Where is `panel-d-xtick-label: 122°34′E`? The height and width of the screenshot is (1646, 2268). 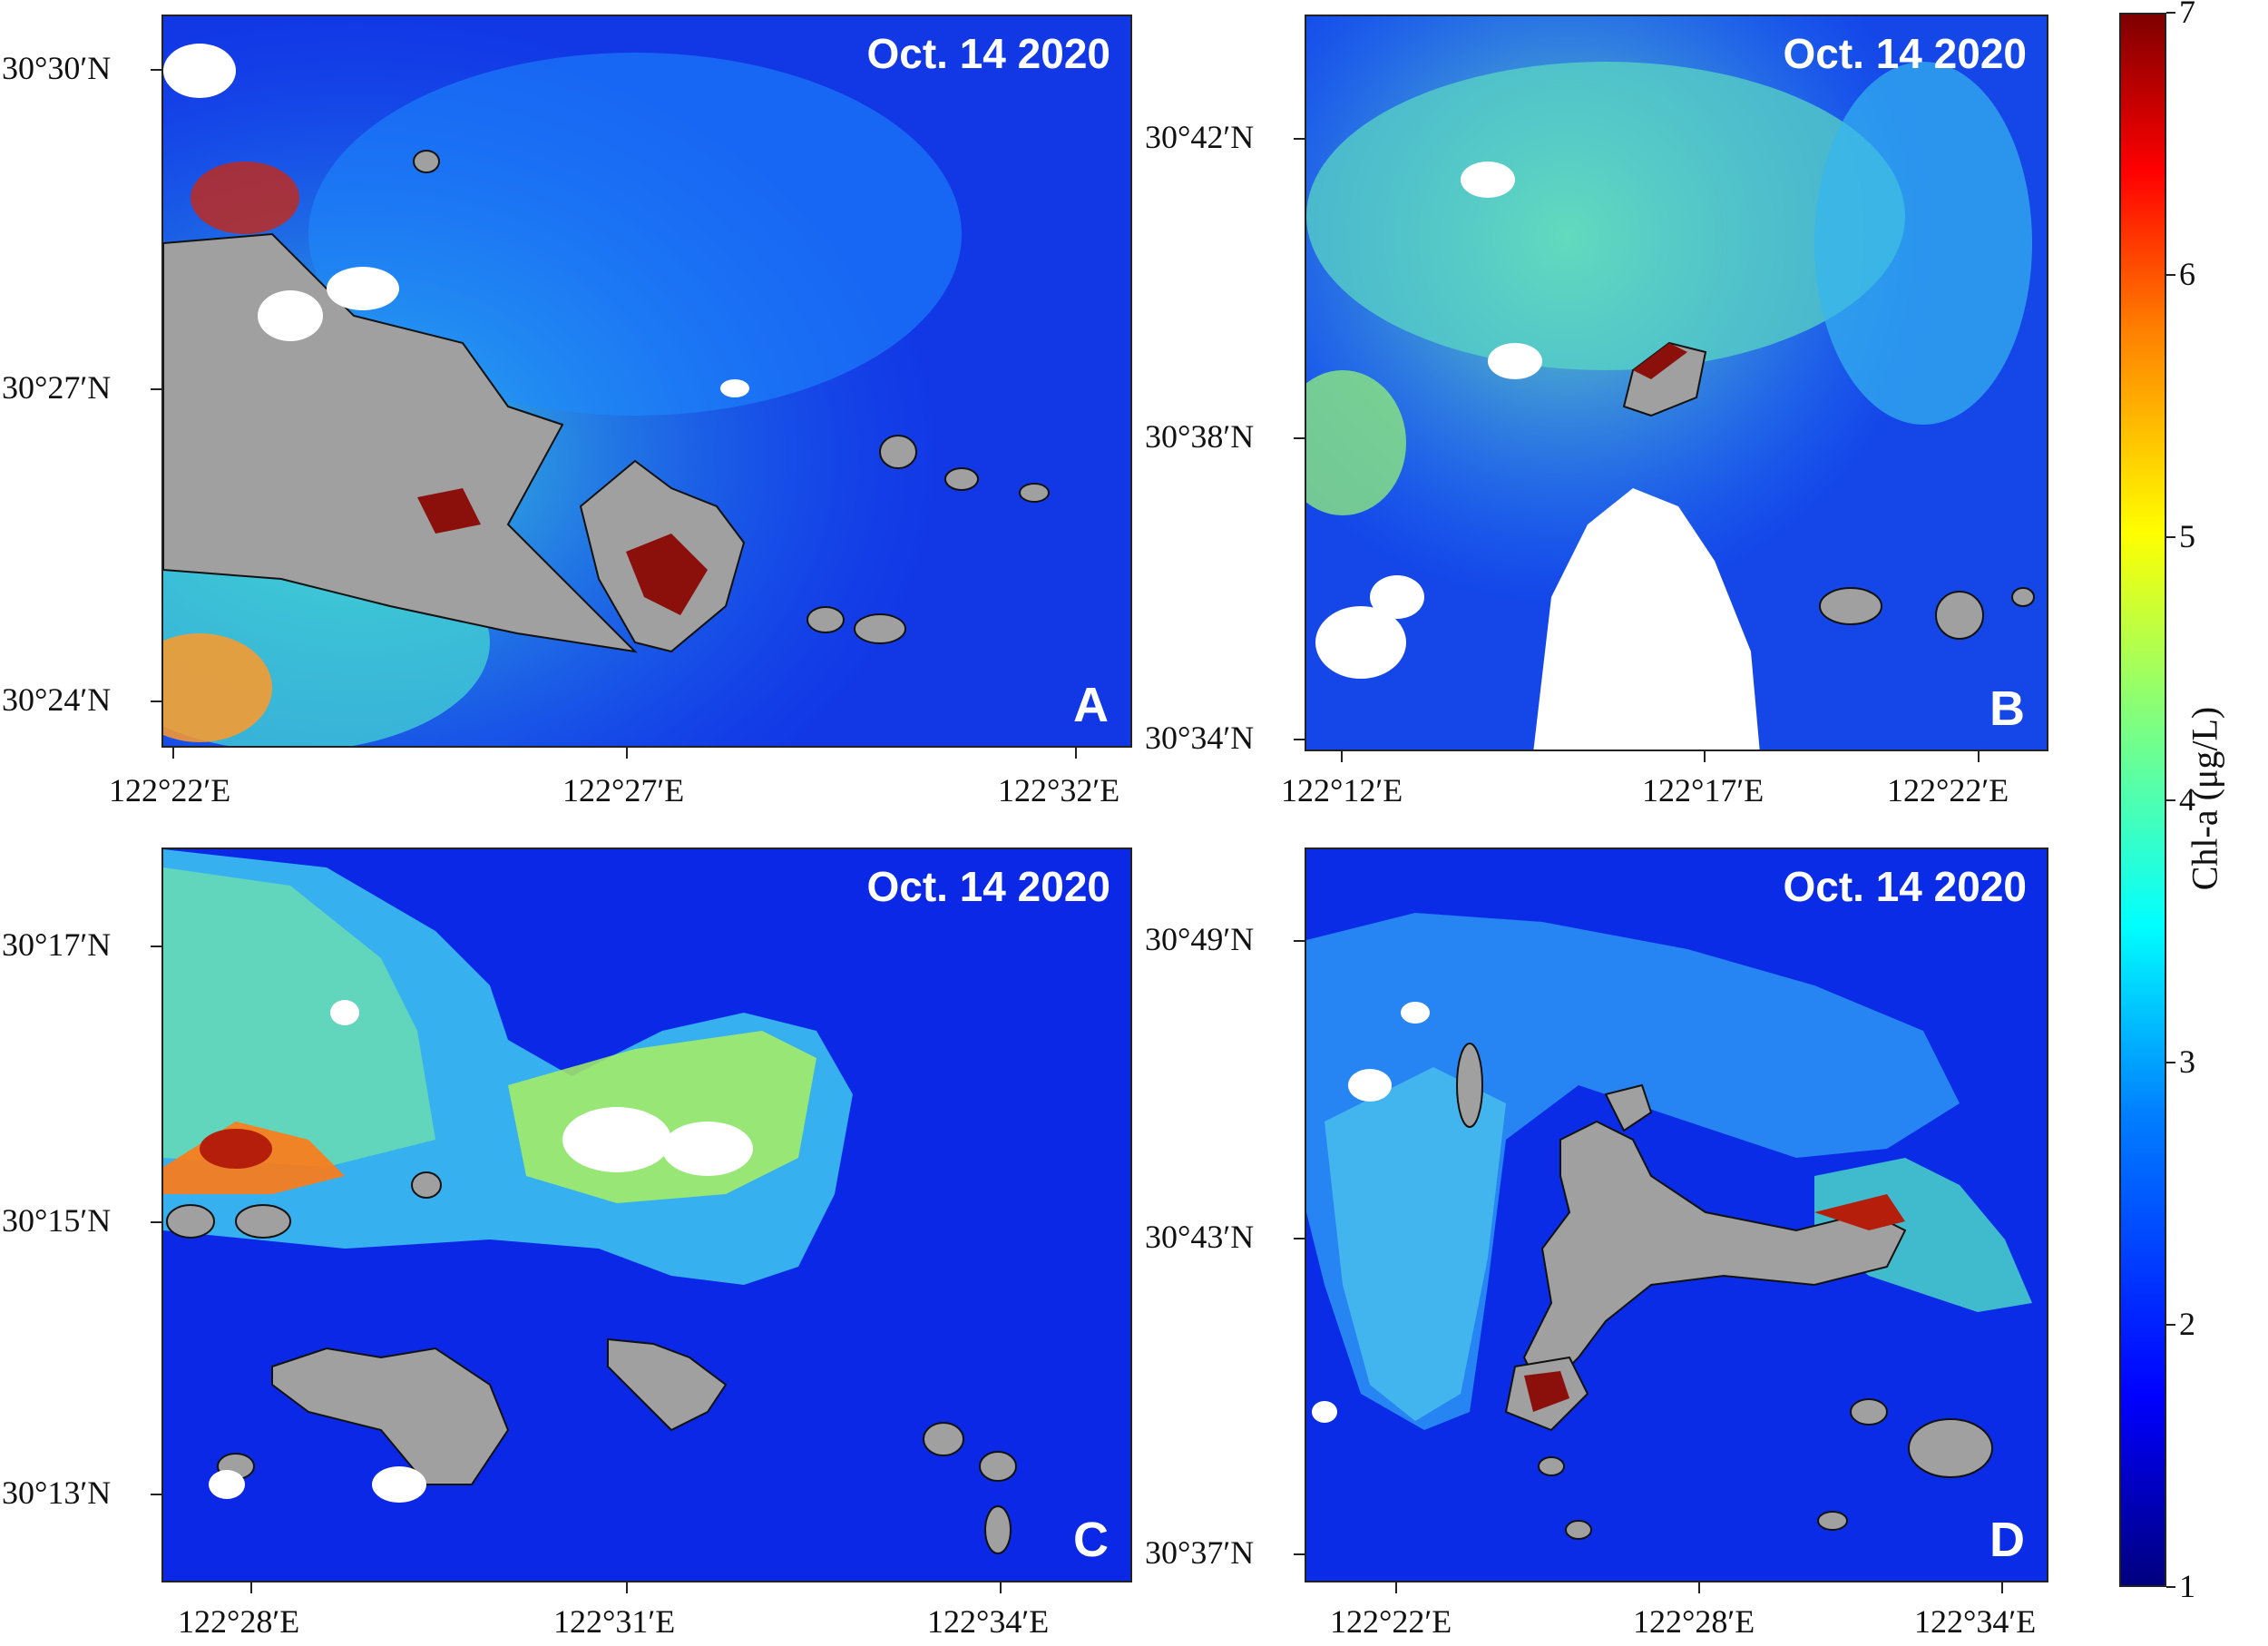
panel-d-xtick-label: 122°34′E is located at coordinates (1976, 1621).